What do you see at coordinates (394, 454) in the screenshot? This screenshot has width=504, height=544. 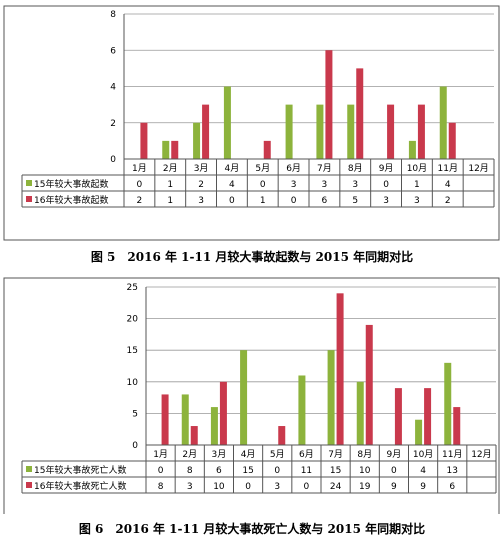 I see `x-category-label: 9月` at bounding box center [394, 454].